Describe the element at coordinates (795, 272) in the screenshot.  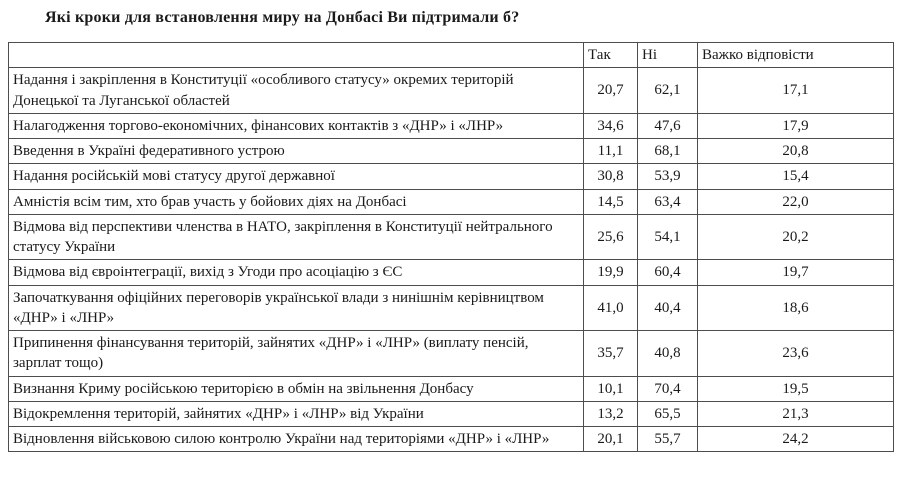
I see `hard-cell: 19,7` at that location.